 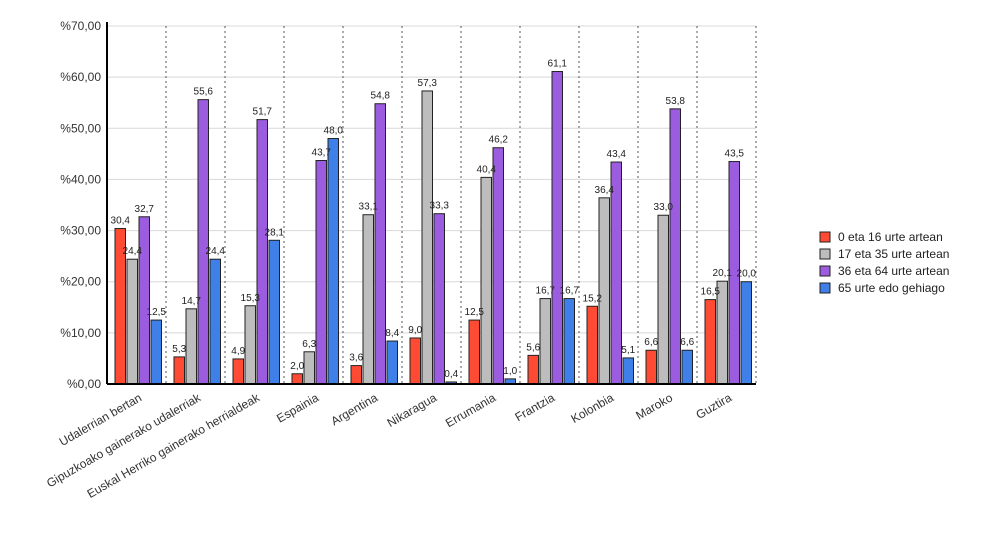 I want to click on category-label: Espainia, so click(x=297, y=407).